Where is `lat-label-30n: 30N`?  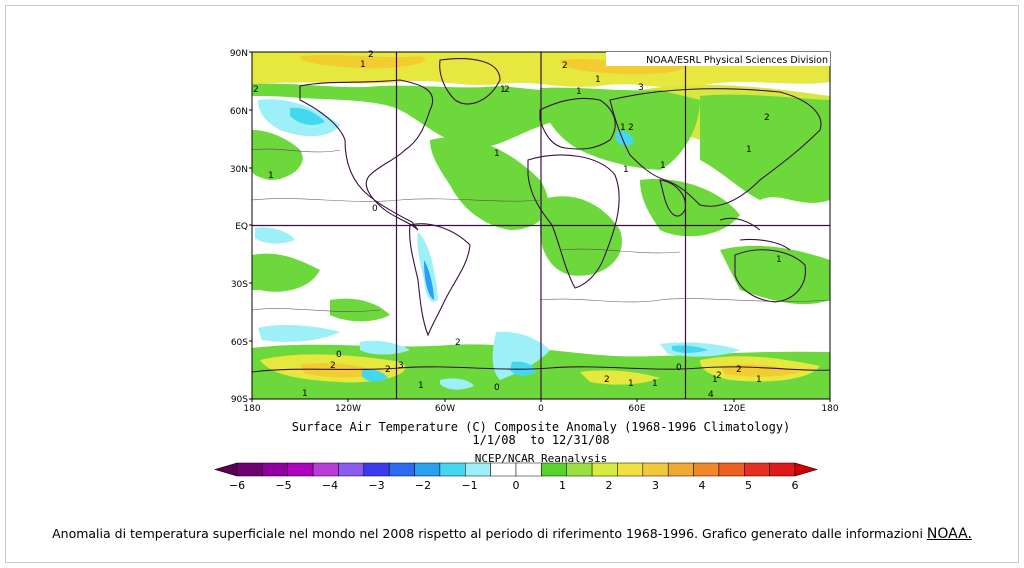 lat-label-30n: 30N is located at coordinates (239, 170).